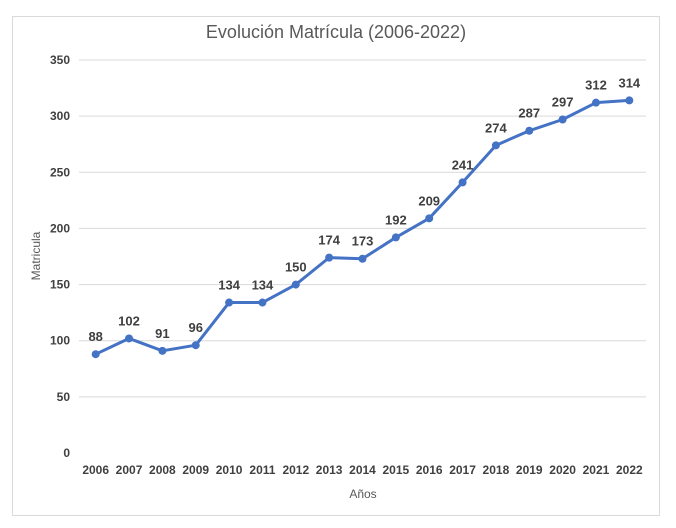  Describe the element at coordinates (129, 338) in the screenshot. I see `data-point-2007` at that location.